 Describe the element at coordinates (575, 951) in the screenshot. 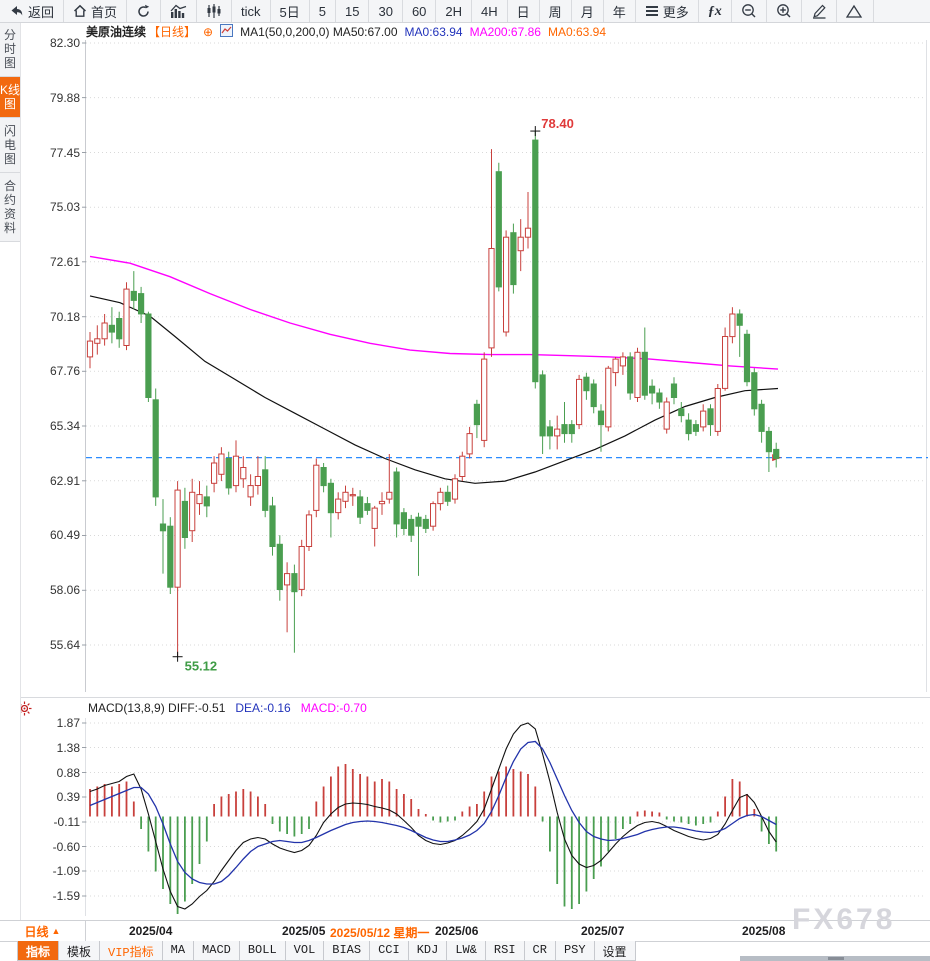

I see `tab-psy: PSY` at that location.